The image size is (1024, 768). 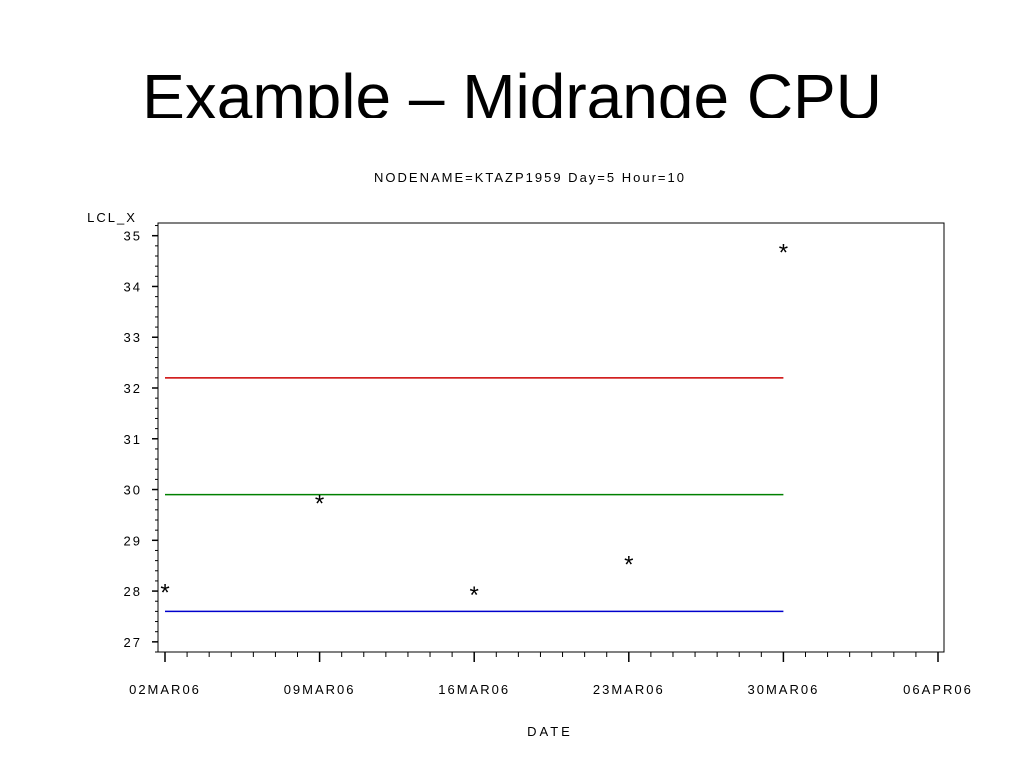 I want to click on y-tick-label: 29, so click(x=133, y=540).